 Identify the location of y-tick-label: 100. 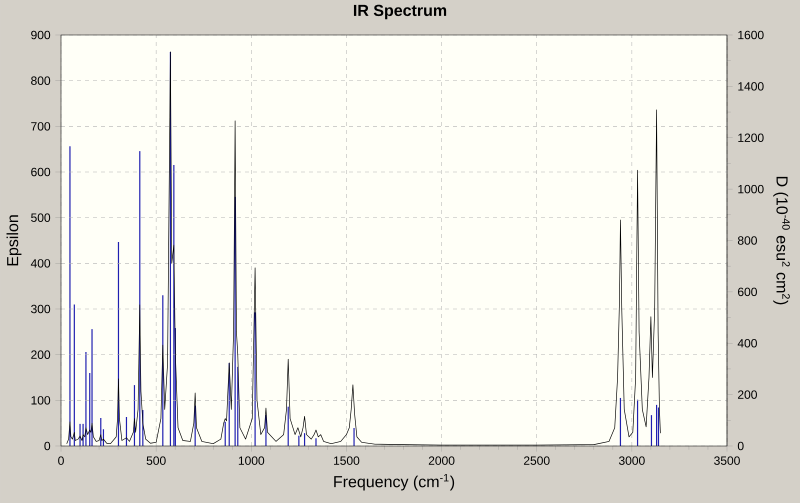
(41, 400).